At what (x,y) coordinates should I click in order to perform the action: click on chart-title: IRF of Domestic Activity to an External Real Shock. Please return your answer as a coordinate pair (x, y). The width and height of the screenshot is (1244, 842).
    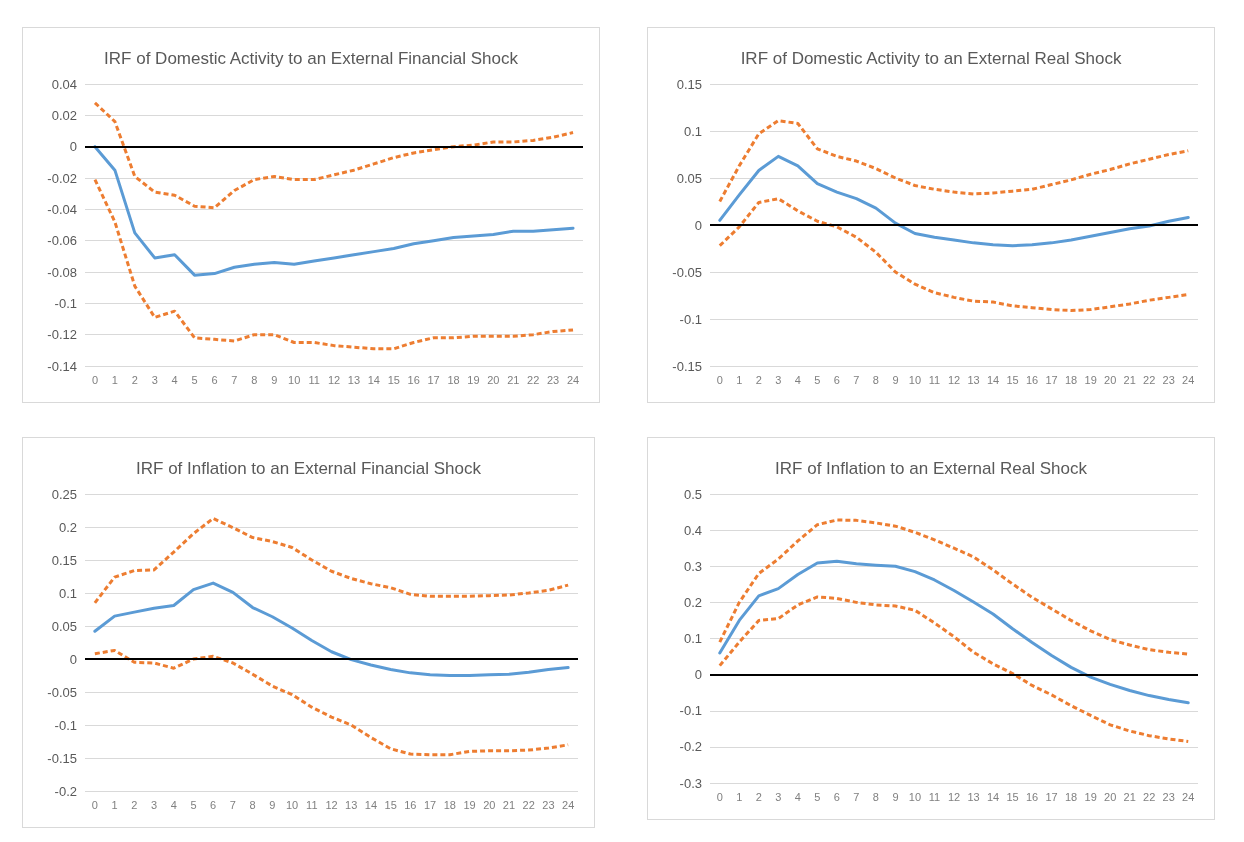
    Looking at the image, I should click on (931, 58).